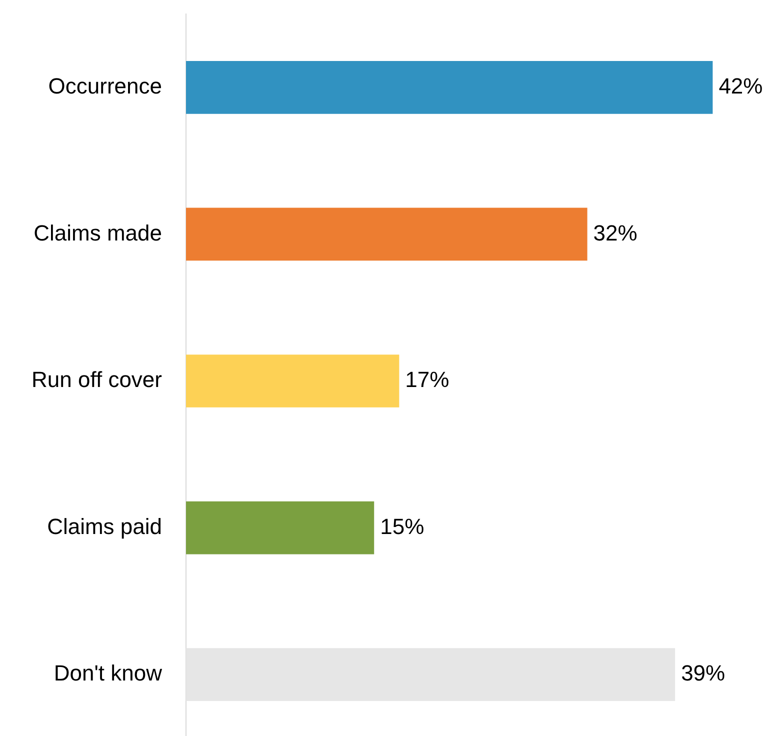 The width and height of the screenshot is (776, 736). Describe the element at coordinates (104, 526) in the screenshot. I see `y-tick-label: Claims paid` at that location.